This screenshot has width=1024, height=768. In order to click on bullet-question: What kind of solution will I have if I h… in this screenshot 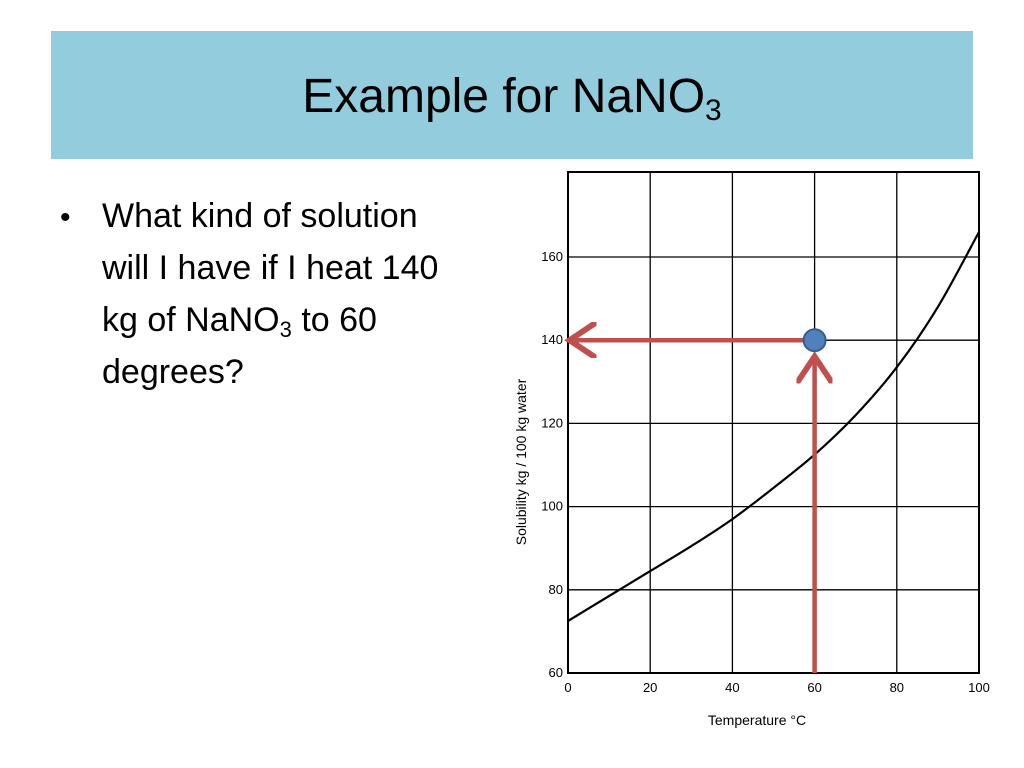, I will do `click(282, 294)`.